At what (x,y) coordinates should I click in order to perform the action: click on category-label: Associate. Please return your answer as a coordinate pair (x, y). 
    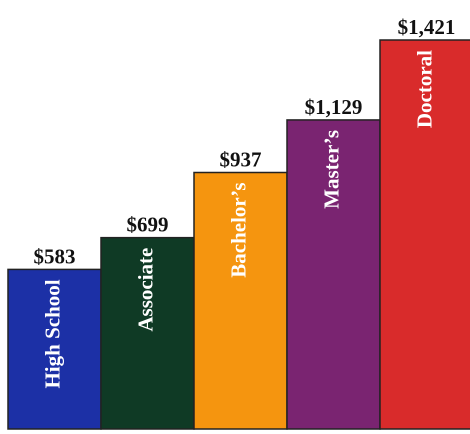
    Looking at the image, I should click on (145, 290).